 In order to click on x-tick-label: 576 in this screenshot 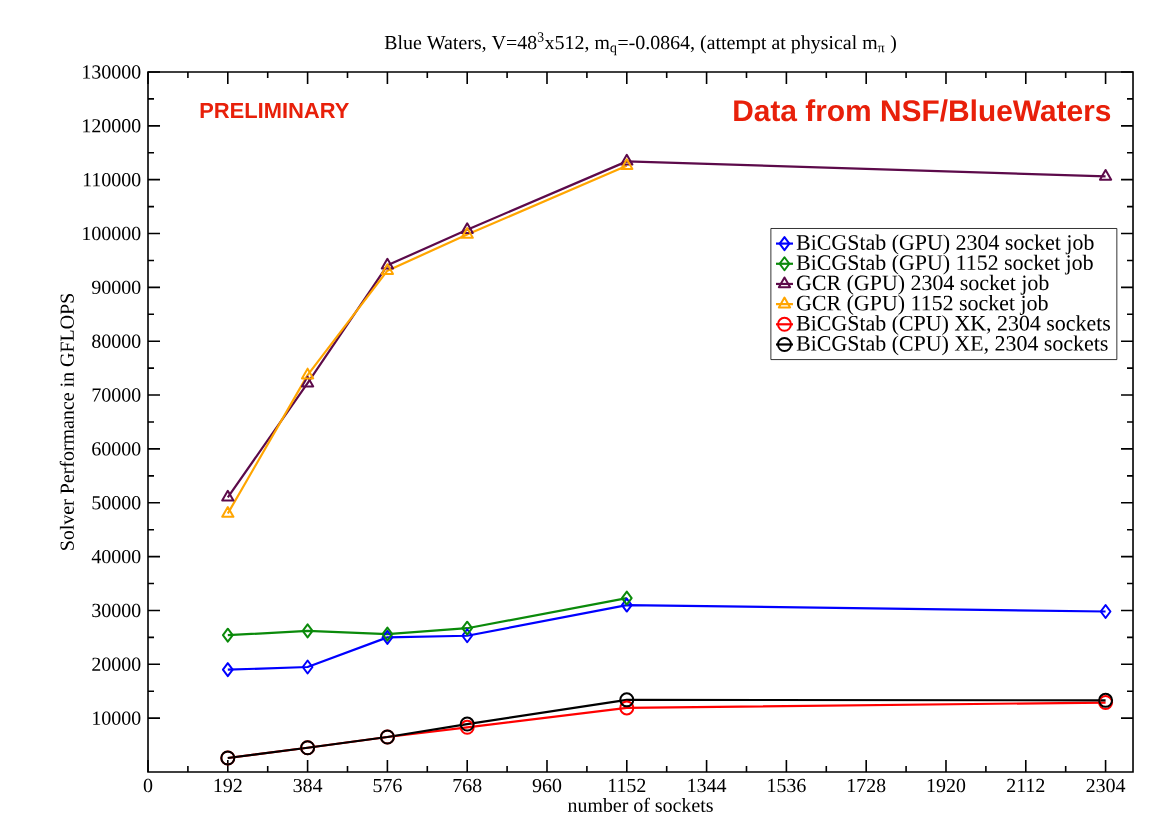, I will do `click(387, 785)`.